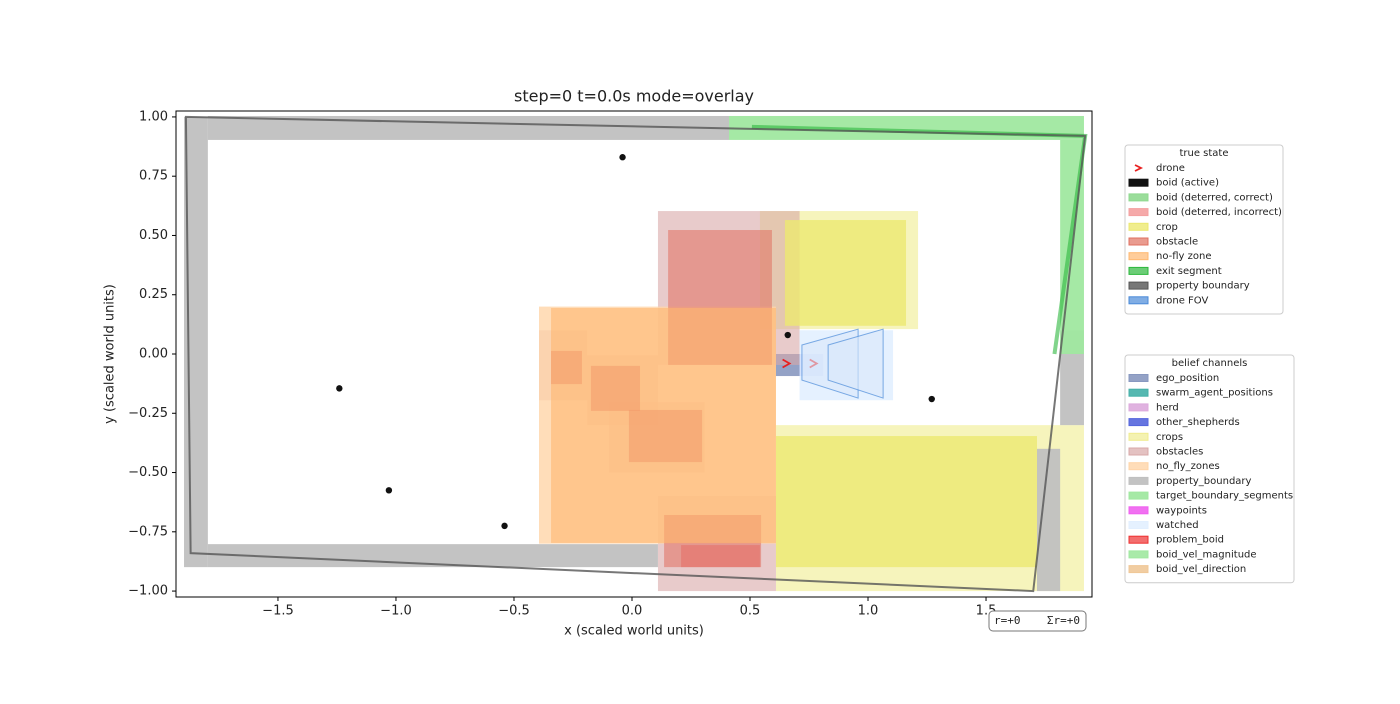 The image size is (1400, 704). What do you see at coordinates (1206, 554) in the screenshot?
I see `legend-label: boid_vel_magnitude` at bounding box center [1206, 554].